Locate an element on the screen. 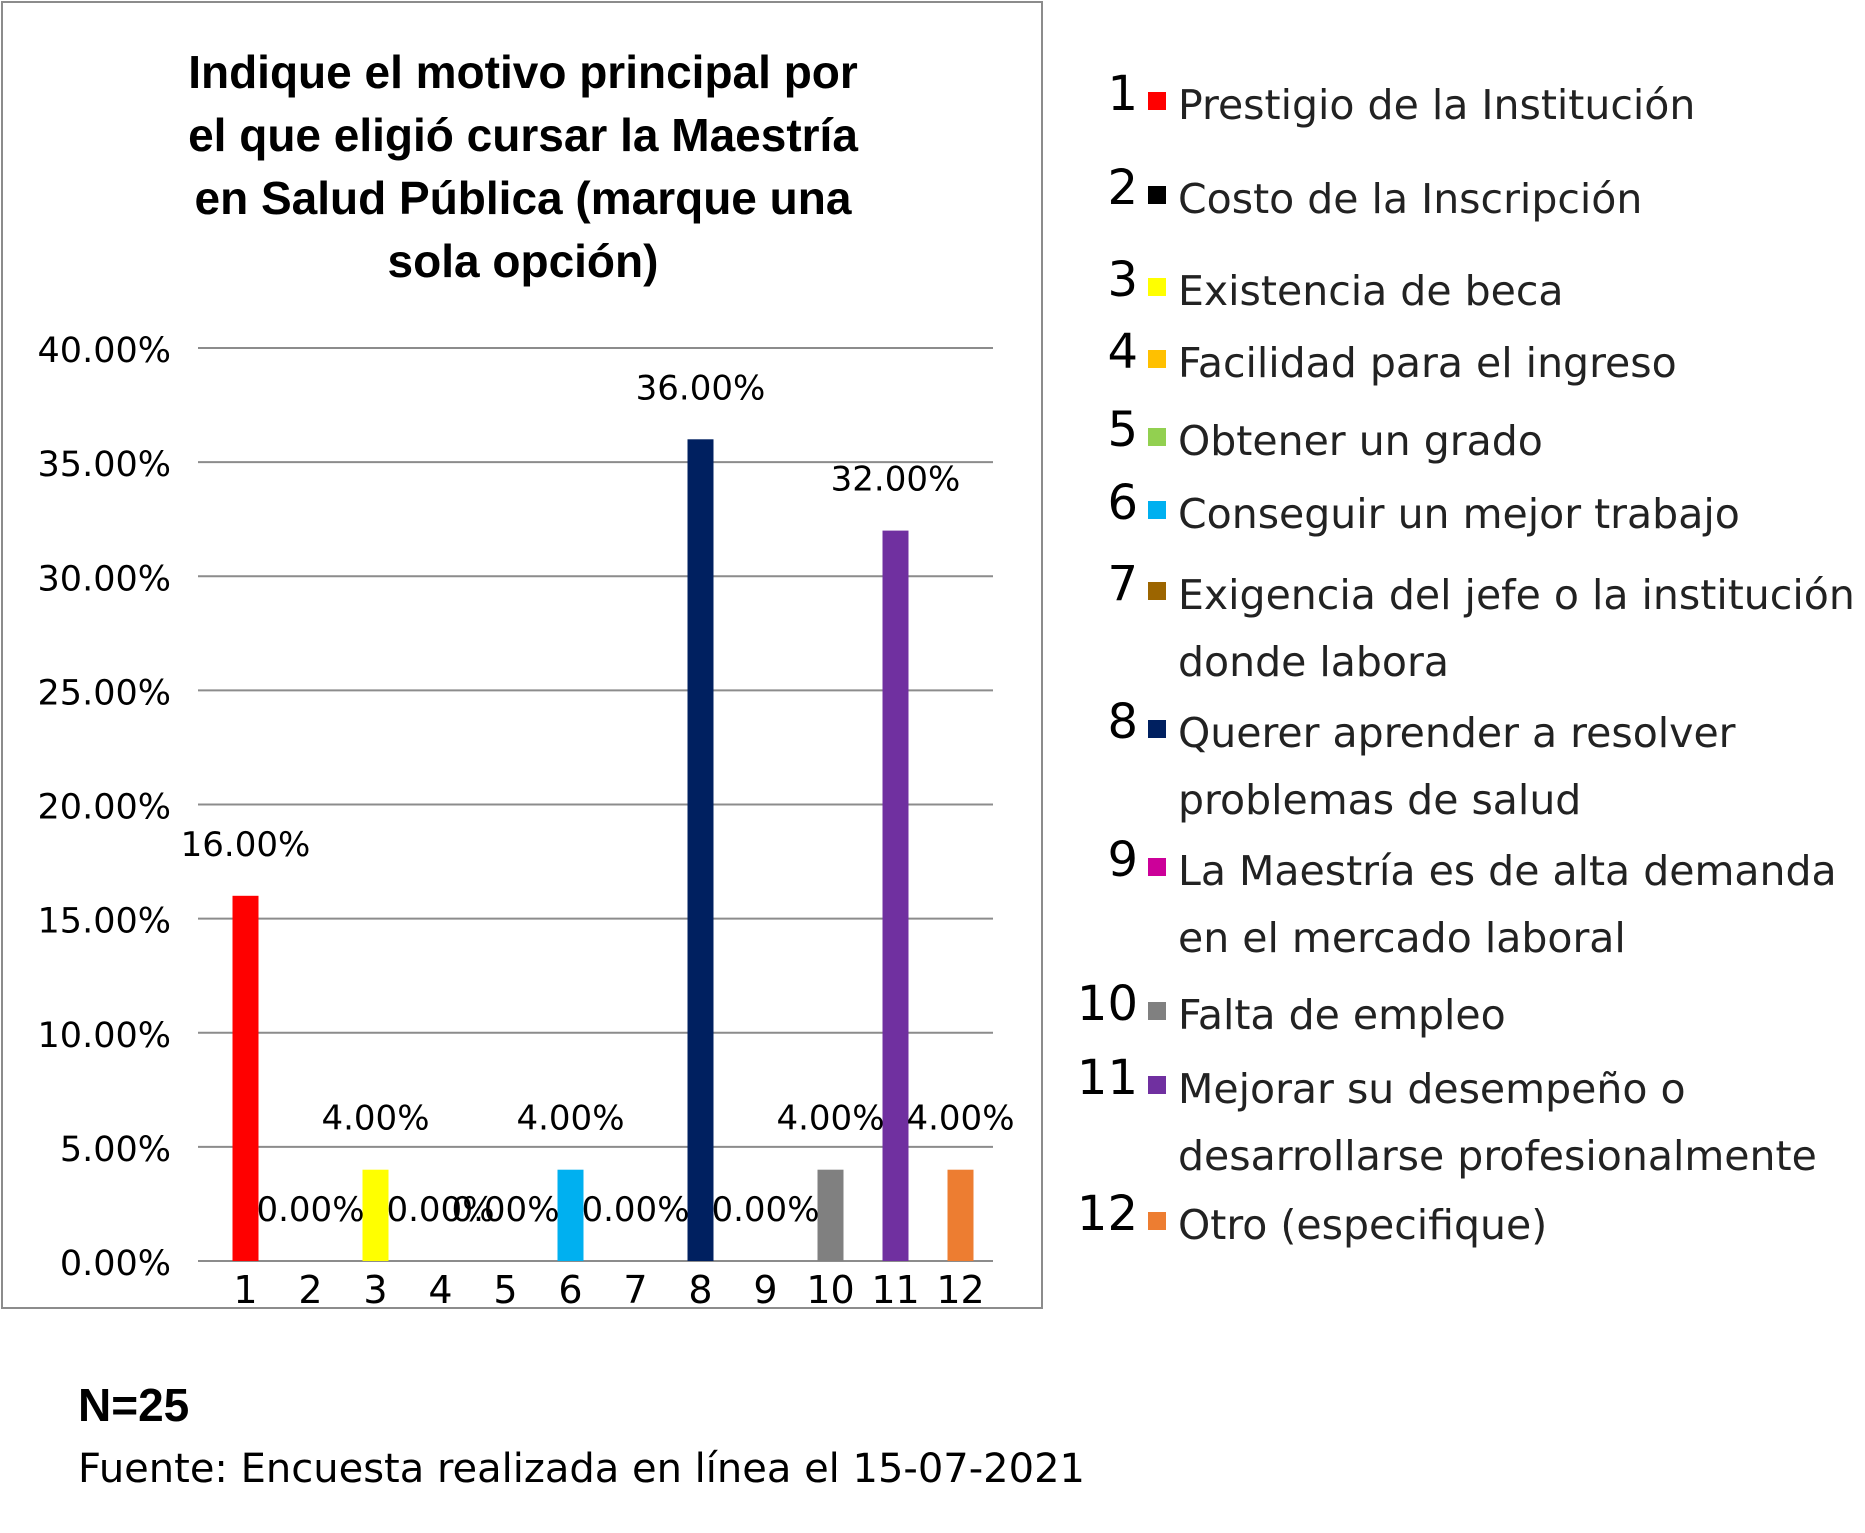 This screenshot has height=1533, width=1865. sample-size: N=25 is located at coordinates (134, 1405).